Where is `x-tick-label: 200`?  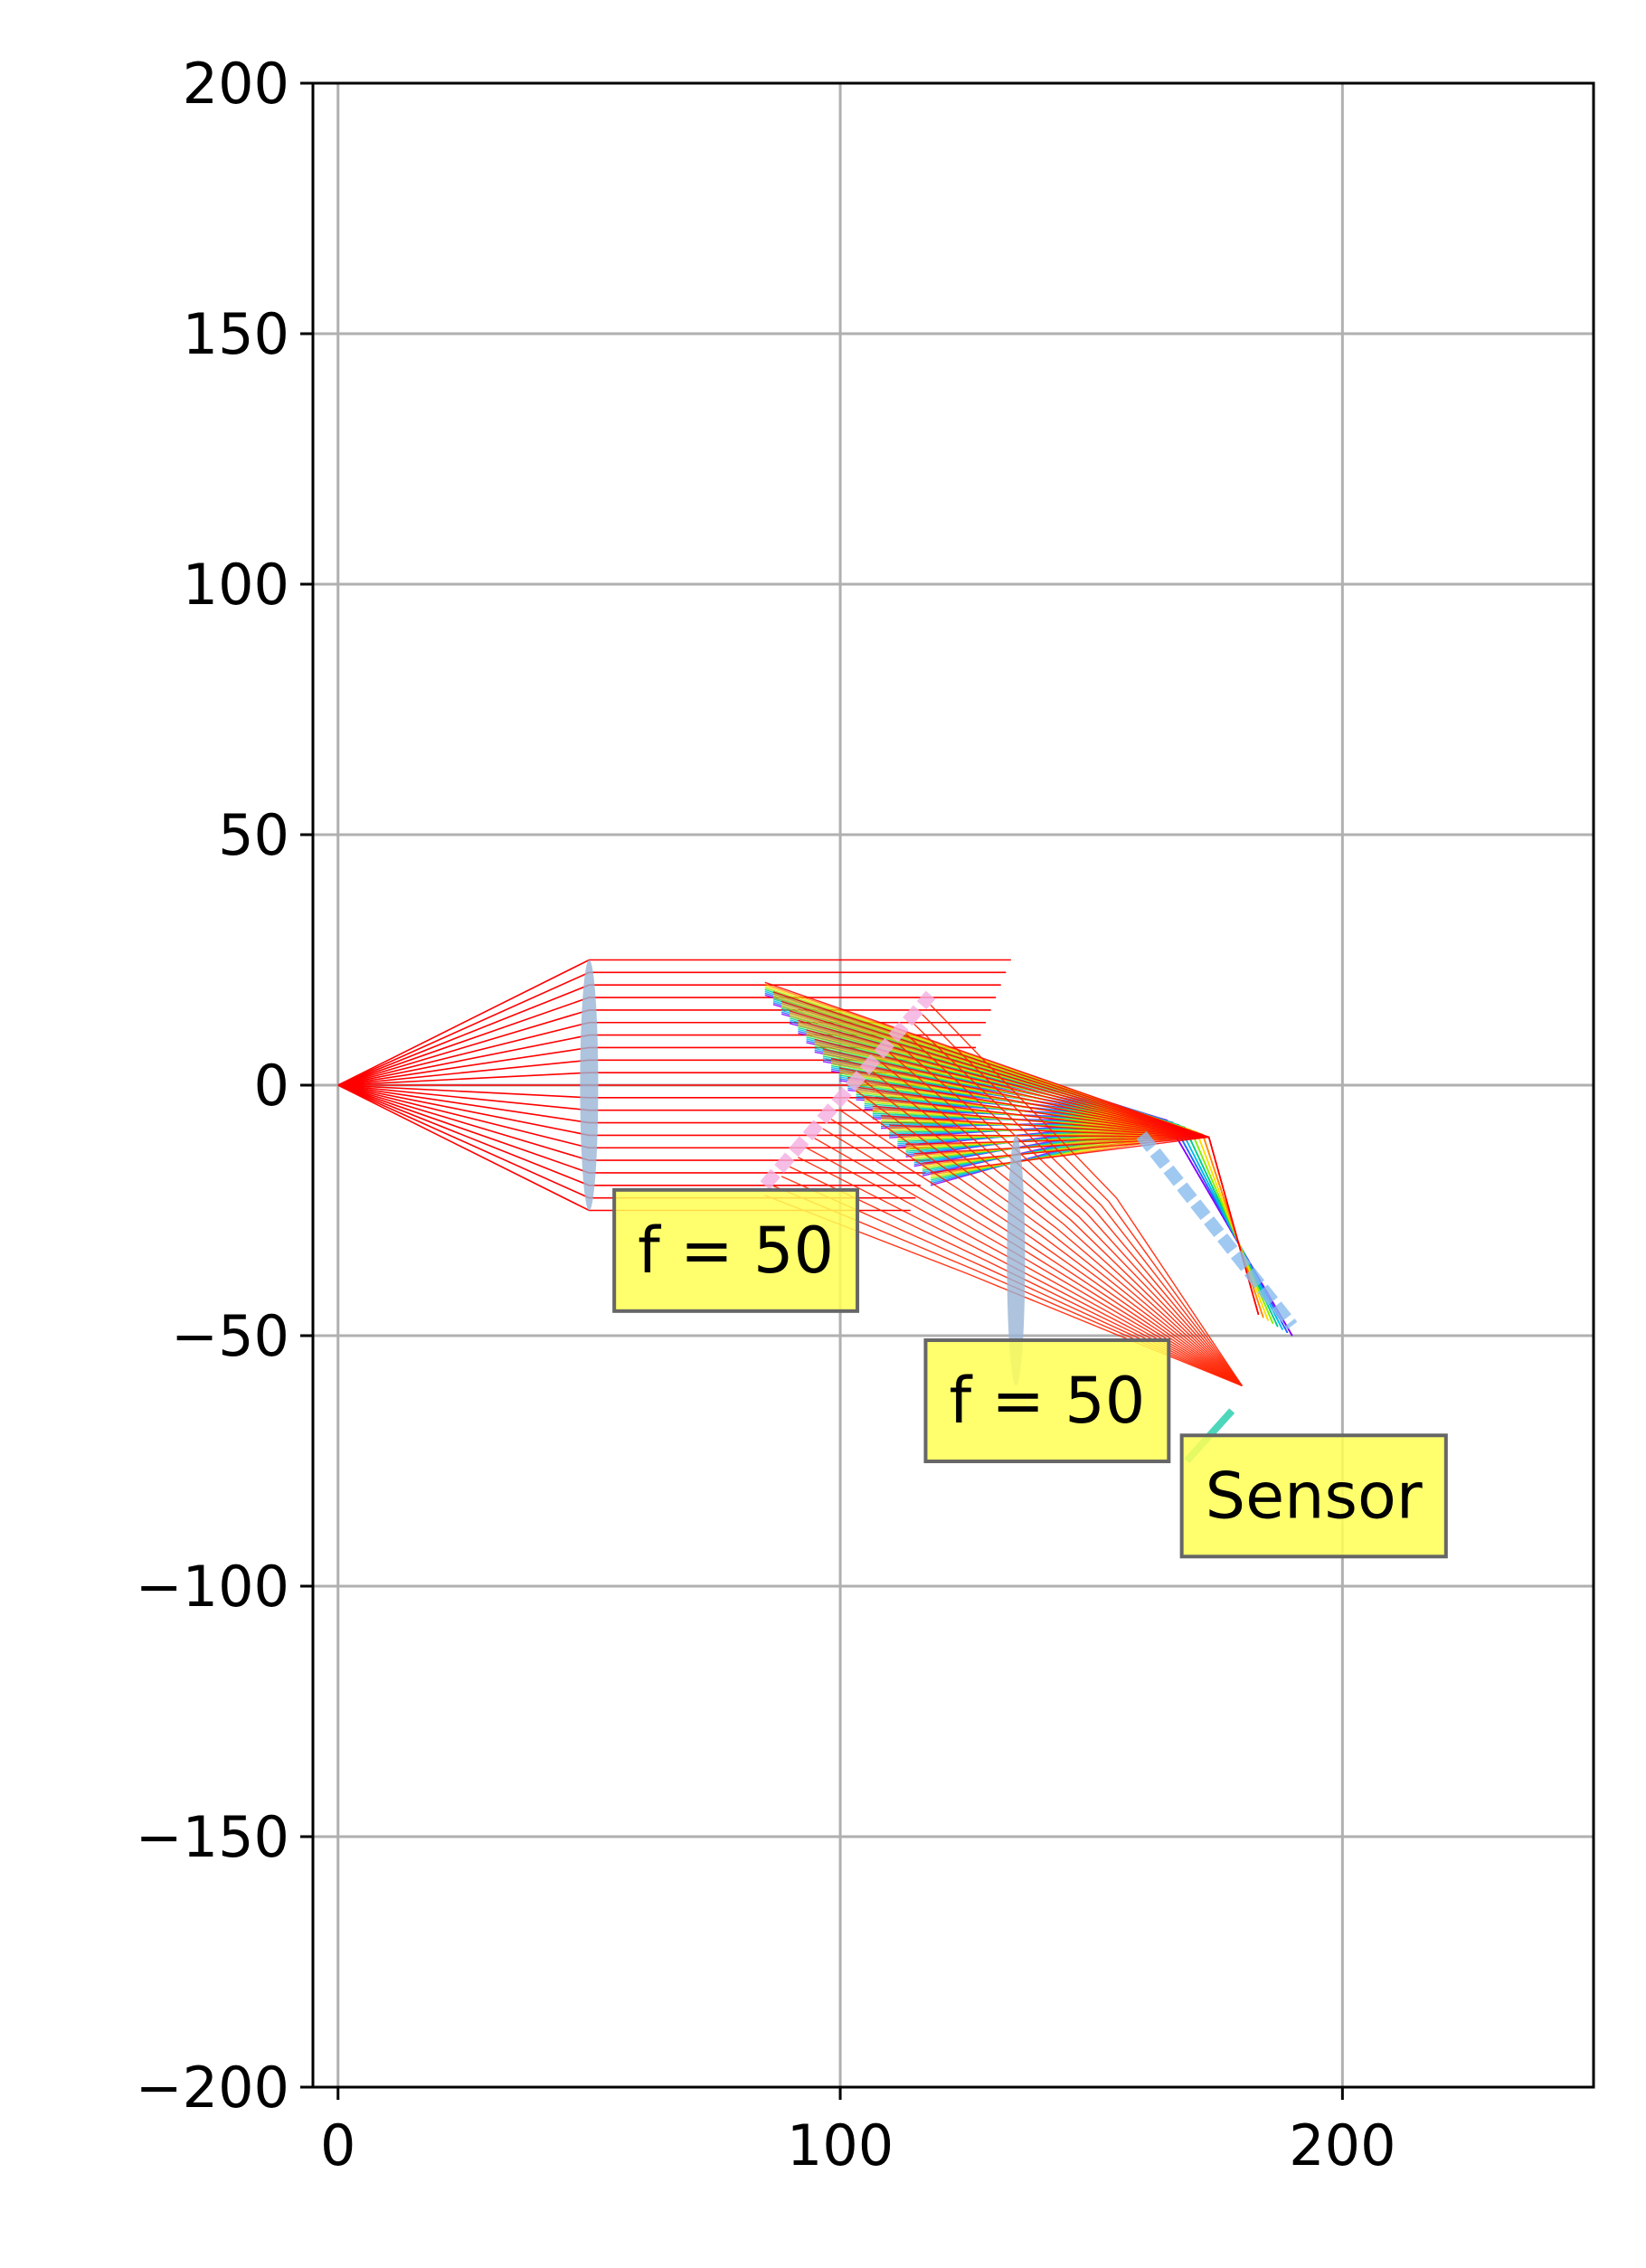
x-tick-label: 200 is located at coordinates (1342, 2145).